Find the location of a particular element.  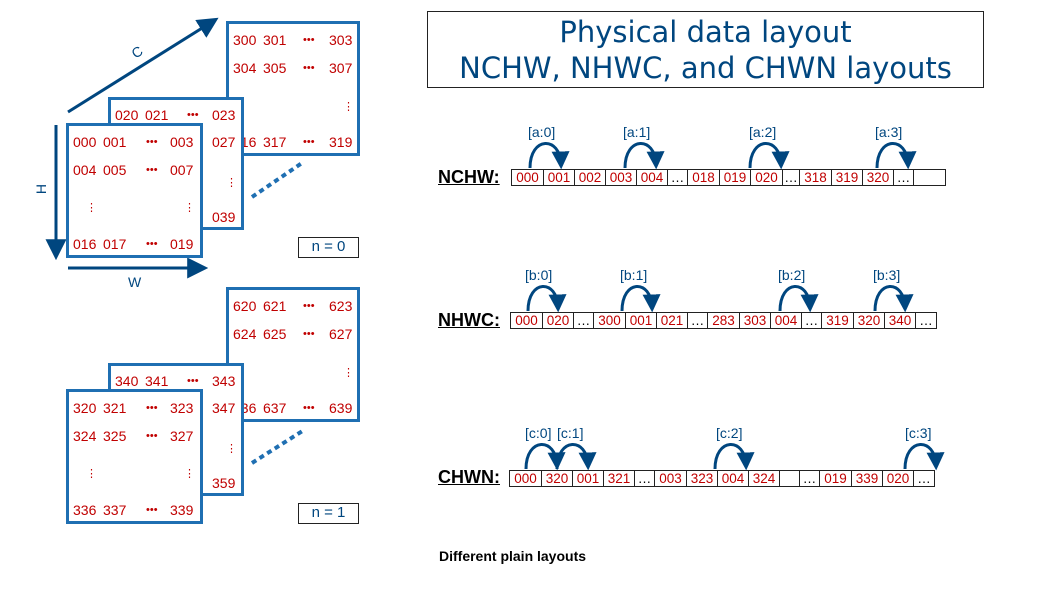

cell-value: 639 is located at coordinates (341, 408).